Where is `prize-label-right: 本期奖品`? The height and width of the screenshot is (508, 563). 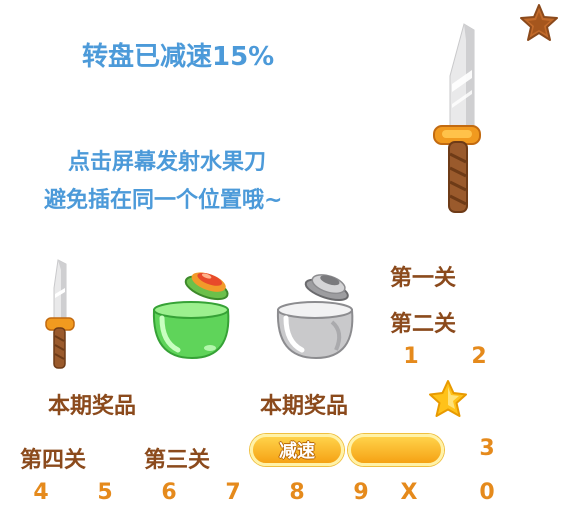 prize-label-right: 本期奖品 is located at coordinates (304, 406).